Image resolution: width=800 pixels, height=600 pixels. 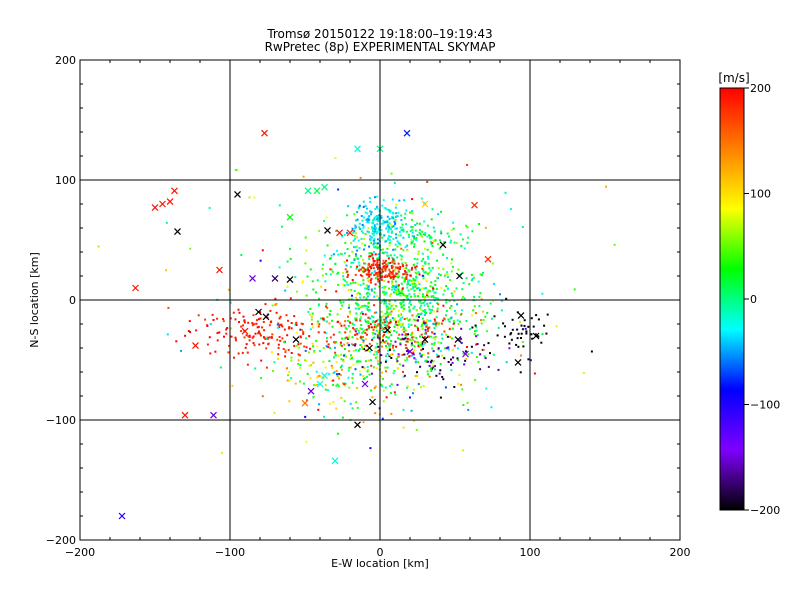 I want to click on y-tick-label: −200, so click(x=61, y=540).